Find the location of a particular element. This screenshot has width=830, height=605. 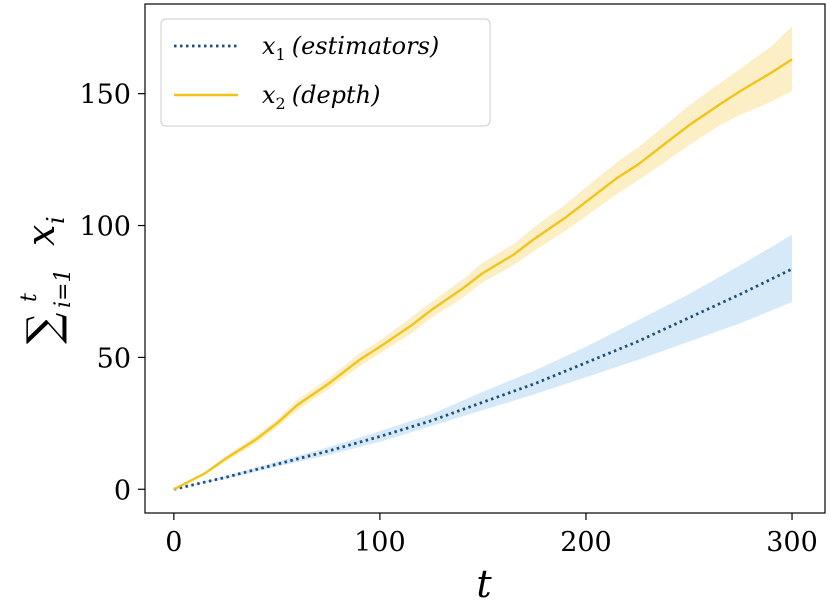

x-axis-label: t is located at coordinates (484, 583).